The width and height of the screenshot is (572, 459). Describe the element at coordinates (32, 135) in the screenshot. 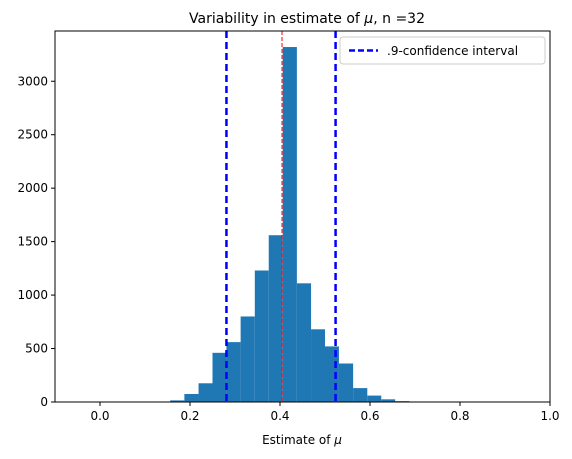

I see `y-tick-label: 2500` at that location.